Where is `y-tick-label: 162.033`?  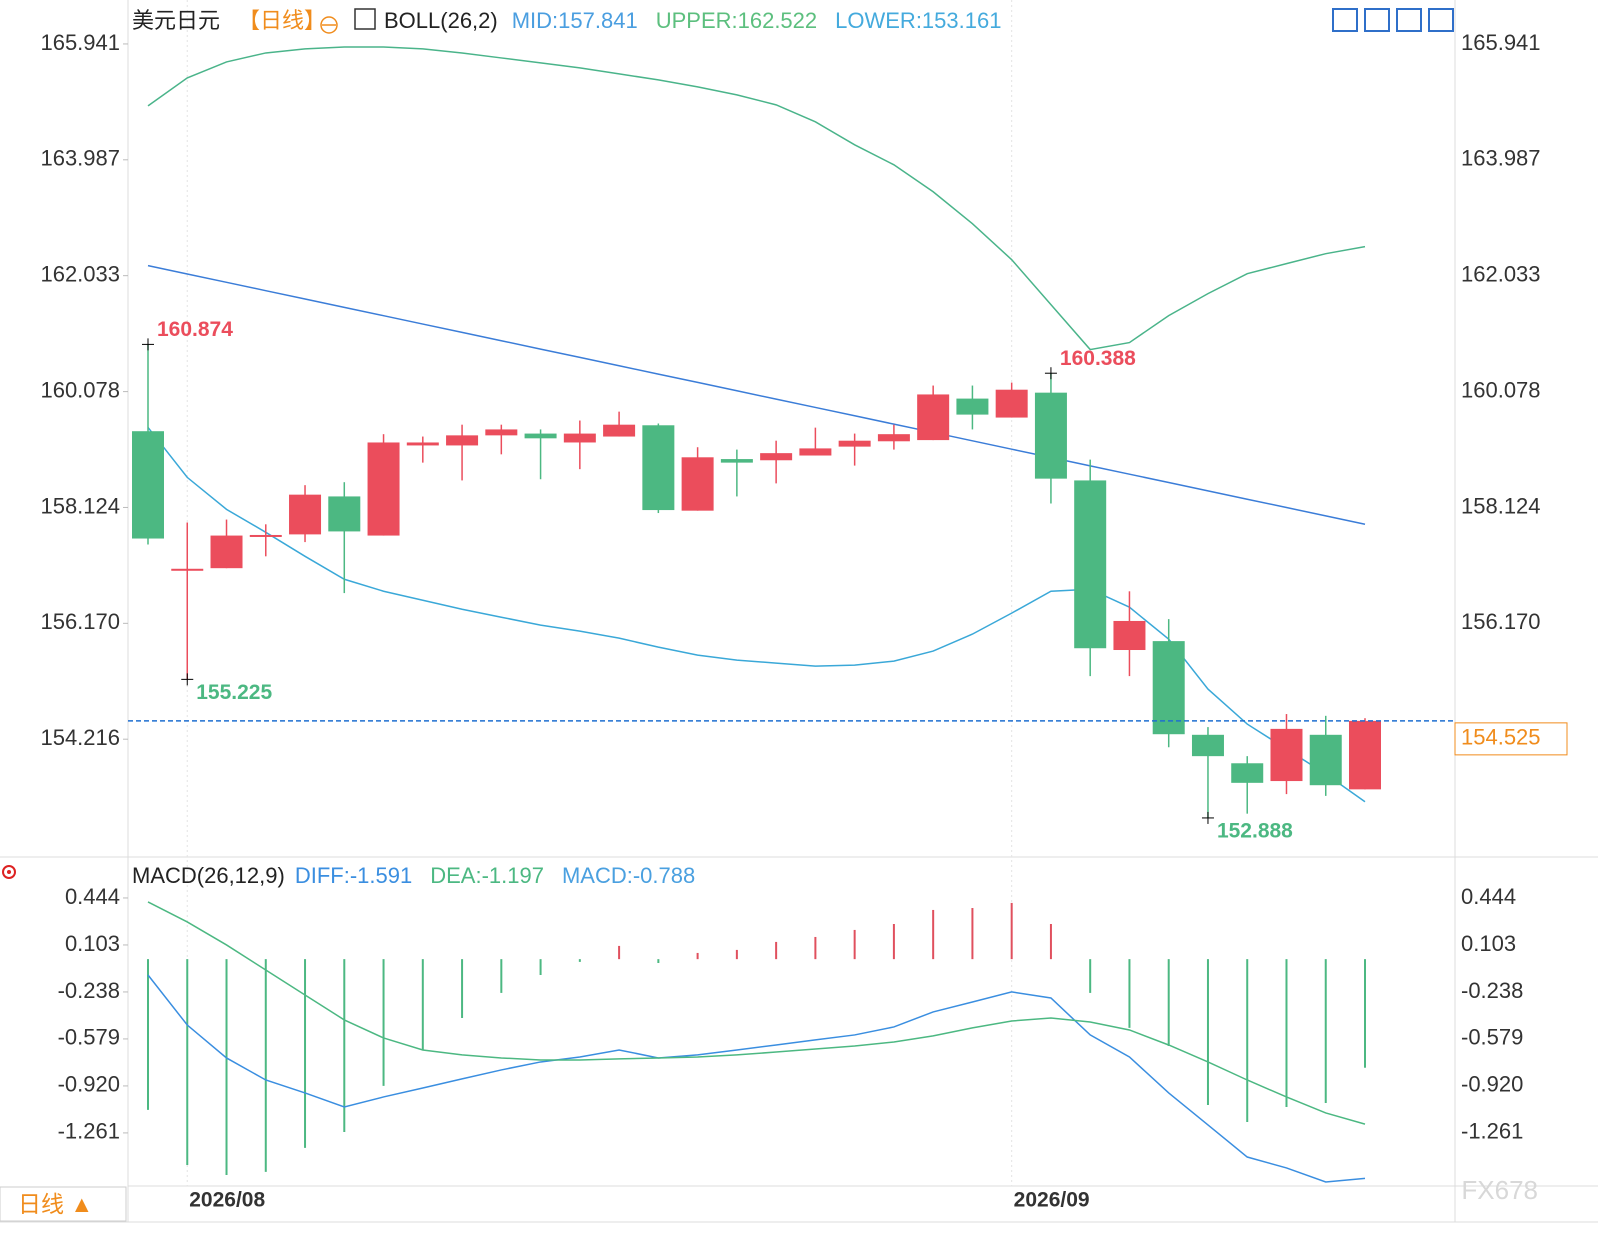
y-tick-label: 162.033 is located at coordinates (80, 273).